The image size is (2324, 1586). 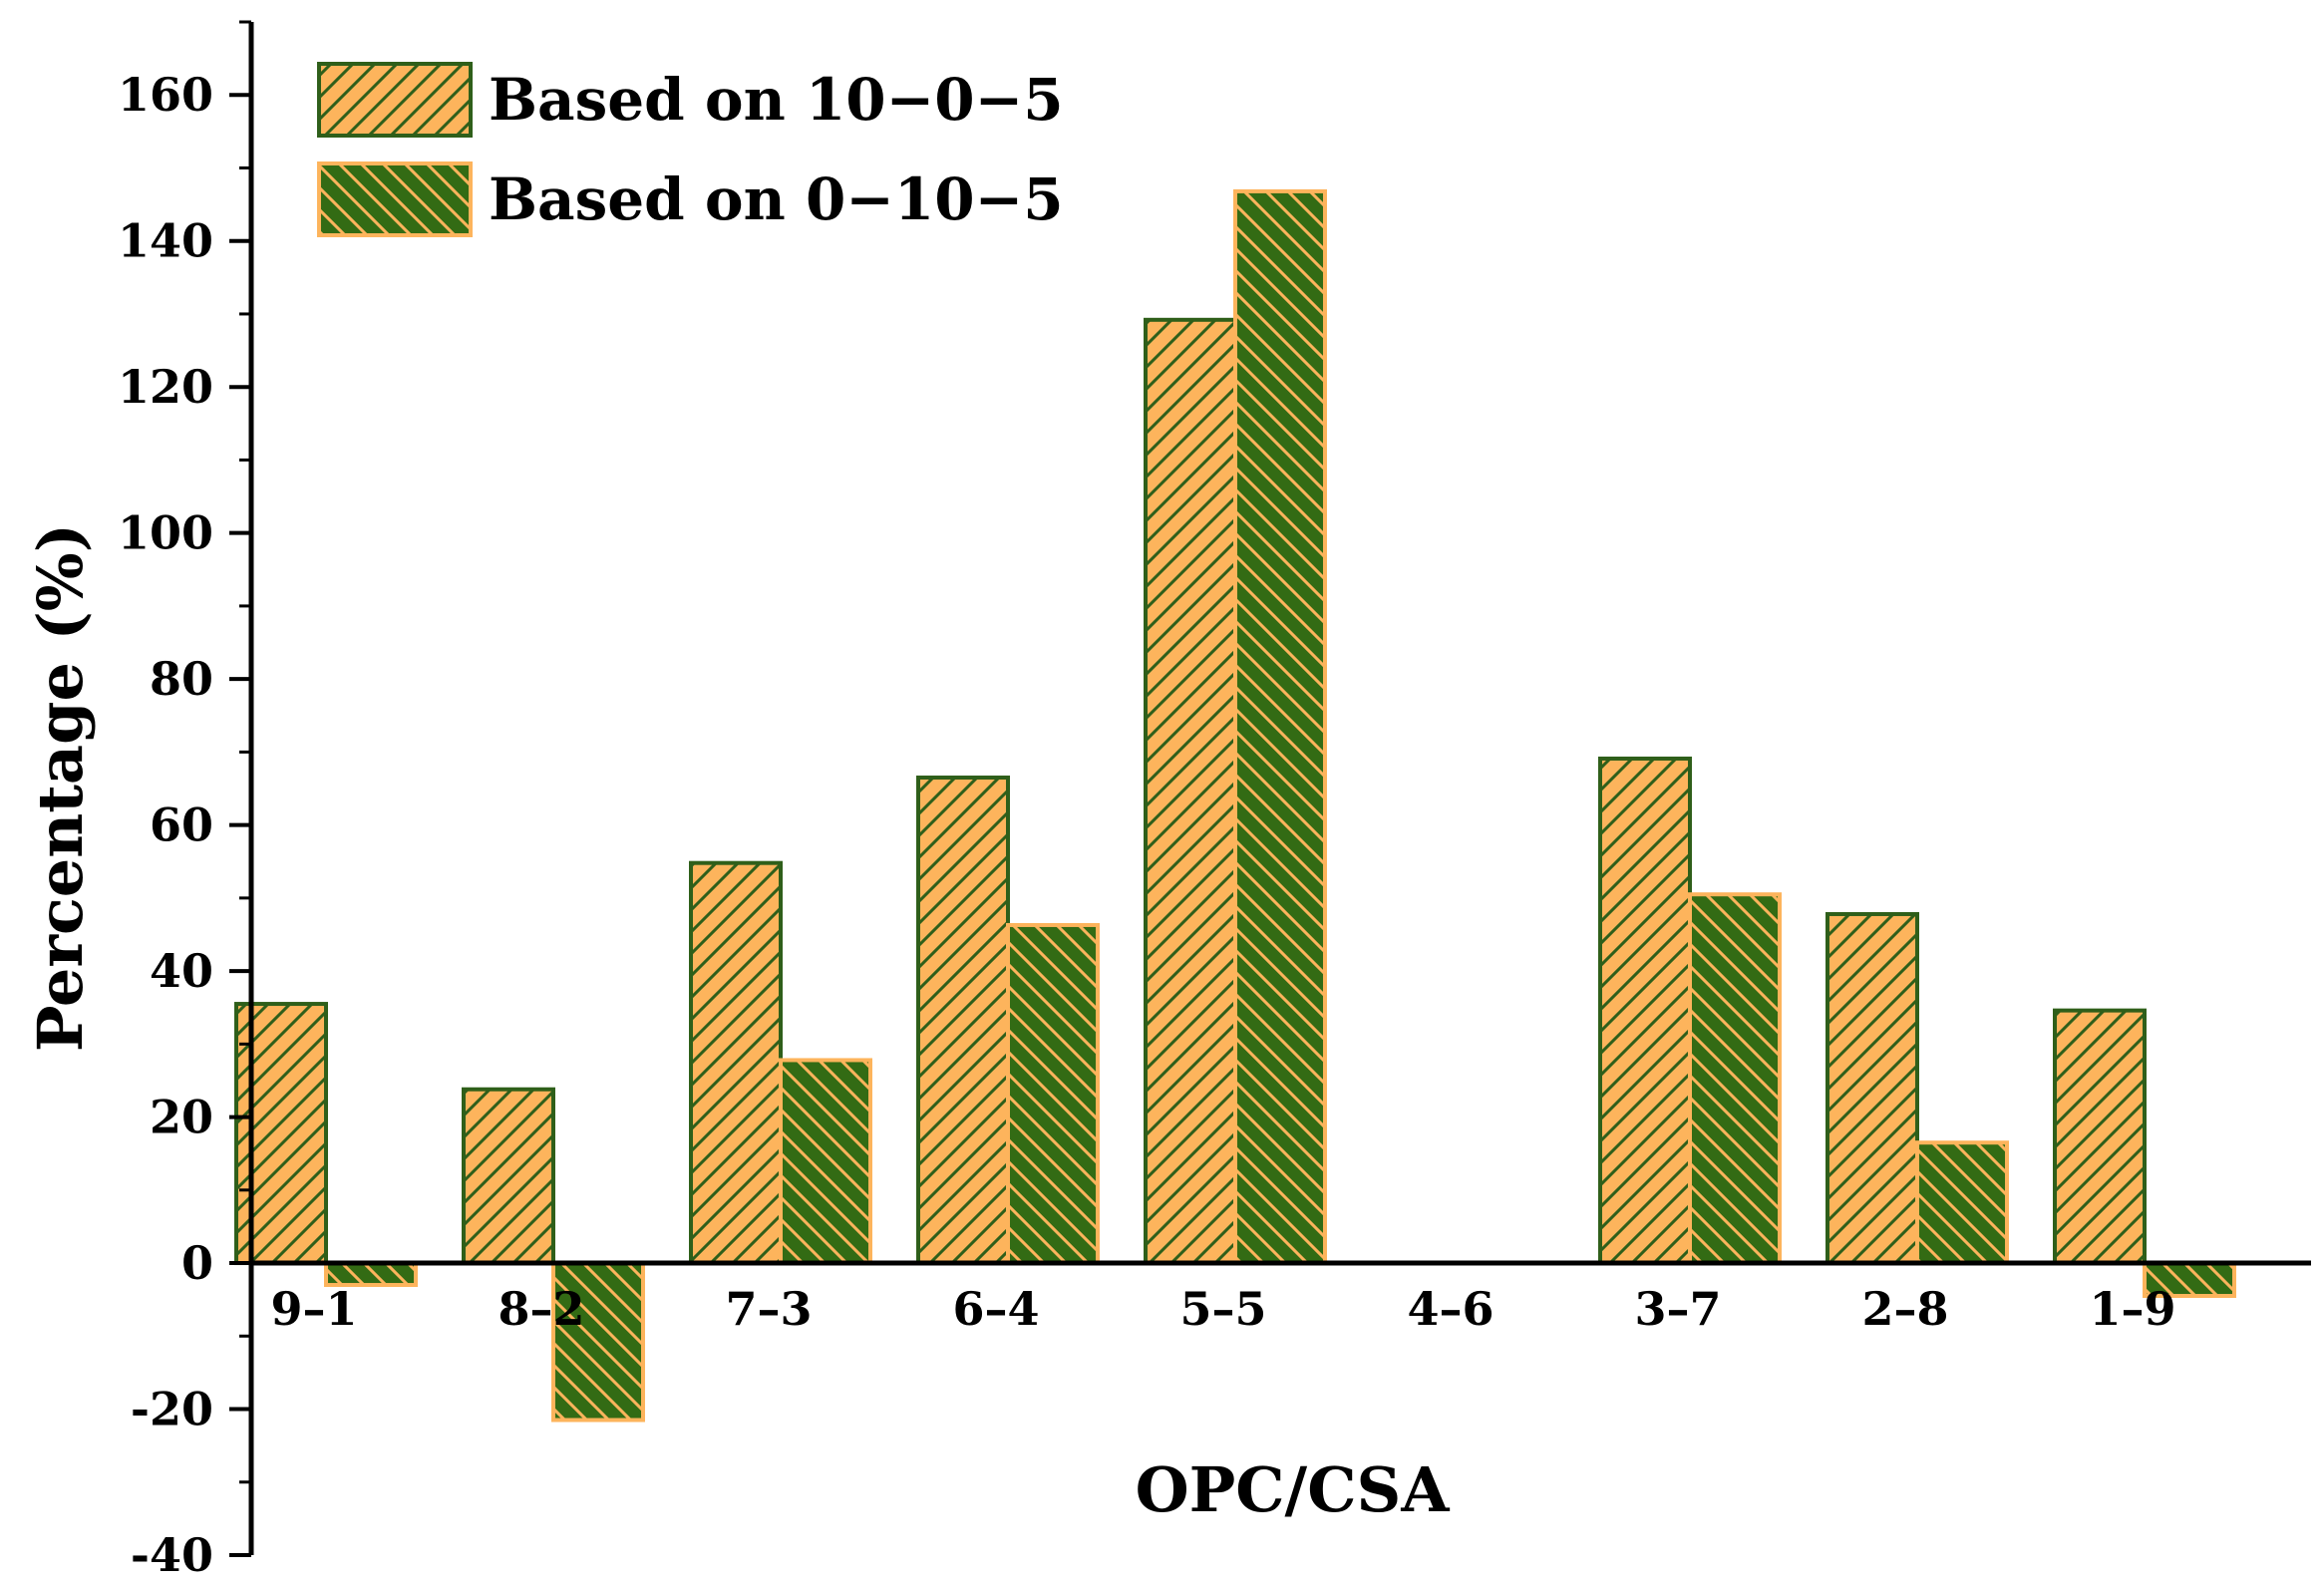 I want to click on bar-series-1-6–4, so click(x=963, y=1021).